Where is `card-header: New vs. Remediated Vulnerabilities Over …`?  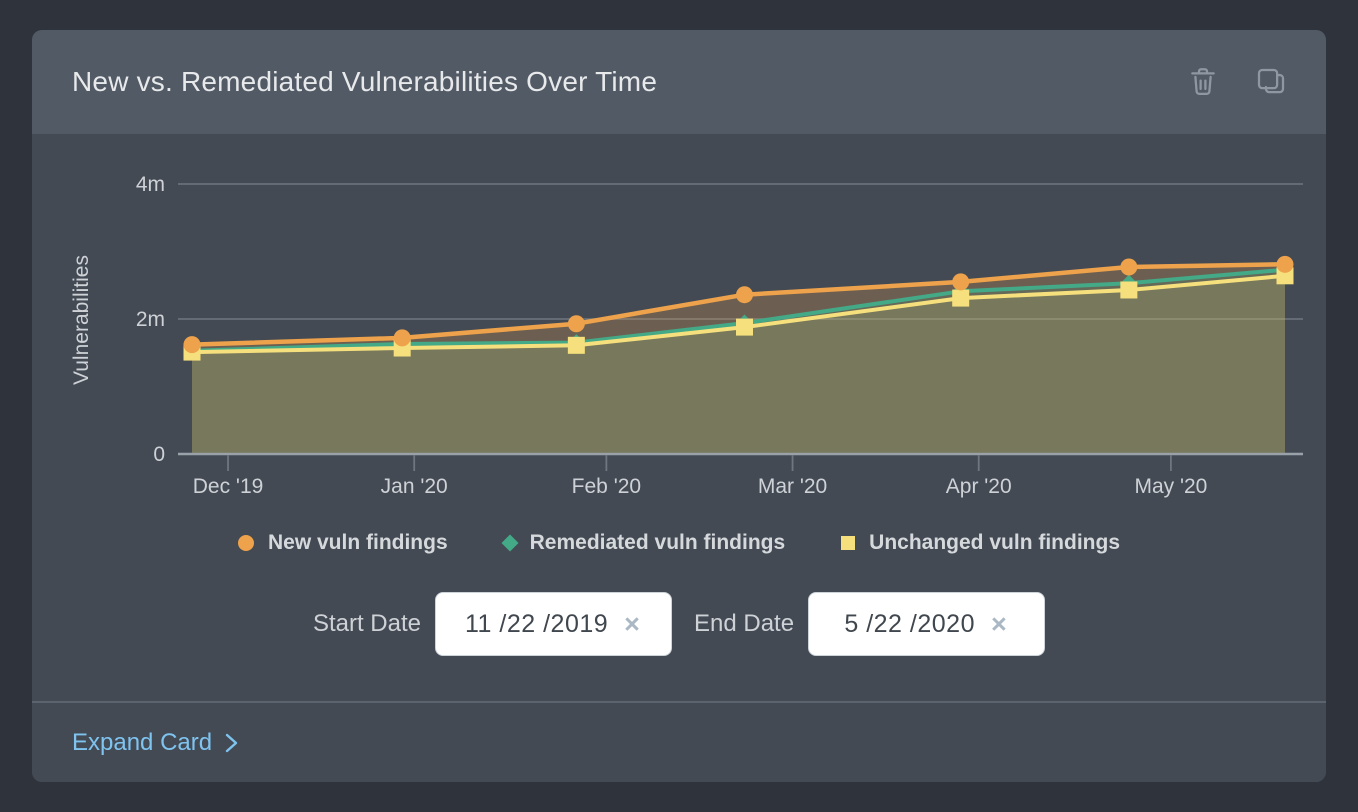 card-header: New vs. Remediated Vulnerabilities Over … is located at coordinates (679, 82).